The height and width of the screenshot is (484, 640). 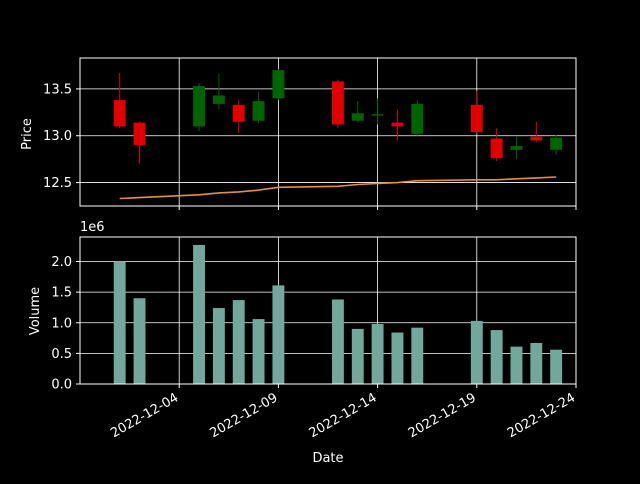 I want to click on price-ytick-label: 12.5, so click(x=57, y=183).